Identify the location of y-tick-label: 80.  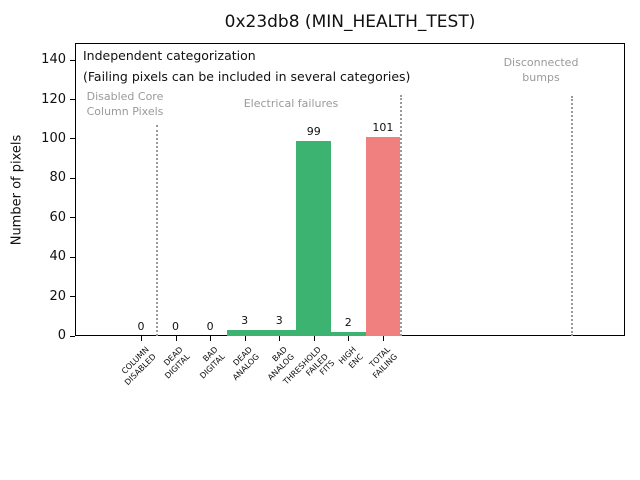
(57, 178).